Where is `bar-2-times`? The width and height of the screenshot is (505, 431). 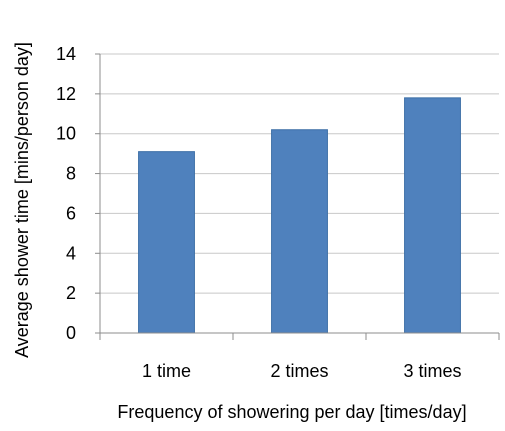
bar-2-times is located at coordinates (299, 231).